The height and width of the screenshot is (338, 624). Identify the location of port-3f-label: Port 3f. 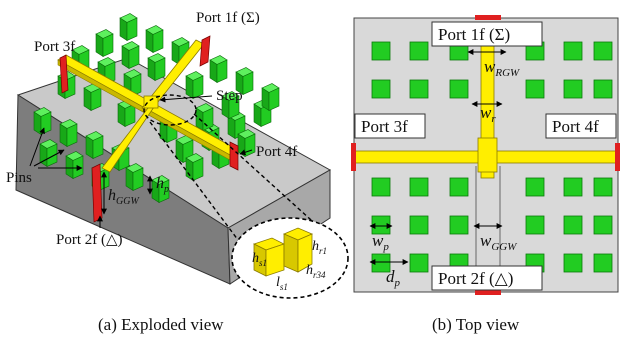
(54, 47).